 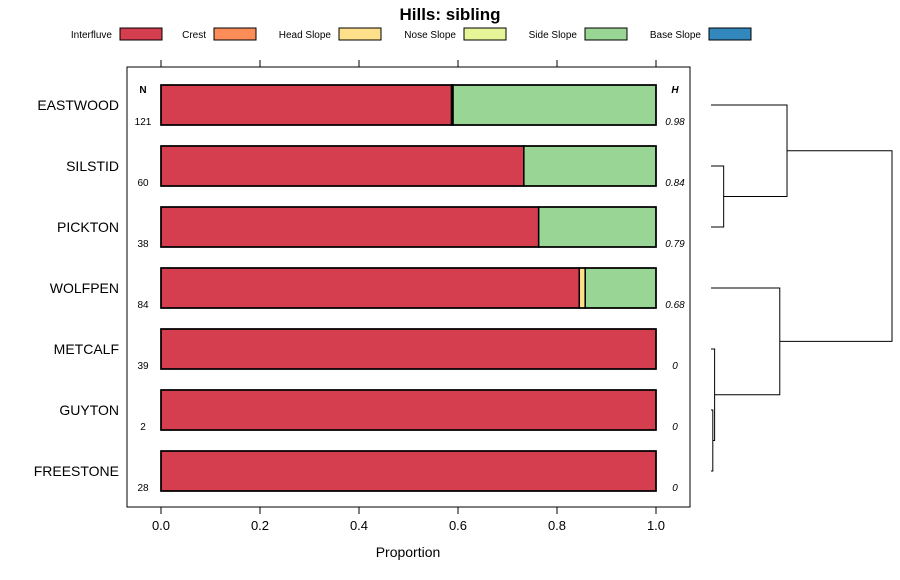 I want to click on legend-label-3: Nose Slope, so click(x=430, y=35).